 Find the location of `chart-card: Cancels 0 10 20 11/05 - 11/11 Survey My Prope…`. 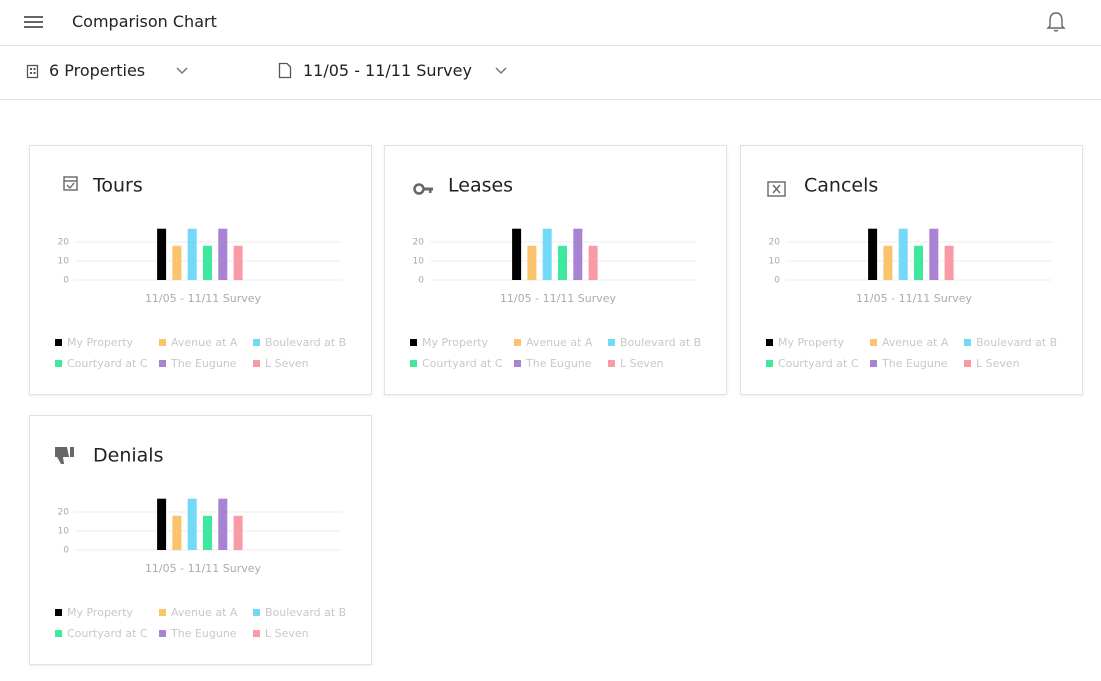

chart-card: Cancels 0 10 20 11/05 - 11/11 Survey My Prope… is located at coordinates (911, 270).